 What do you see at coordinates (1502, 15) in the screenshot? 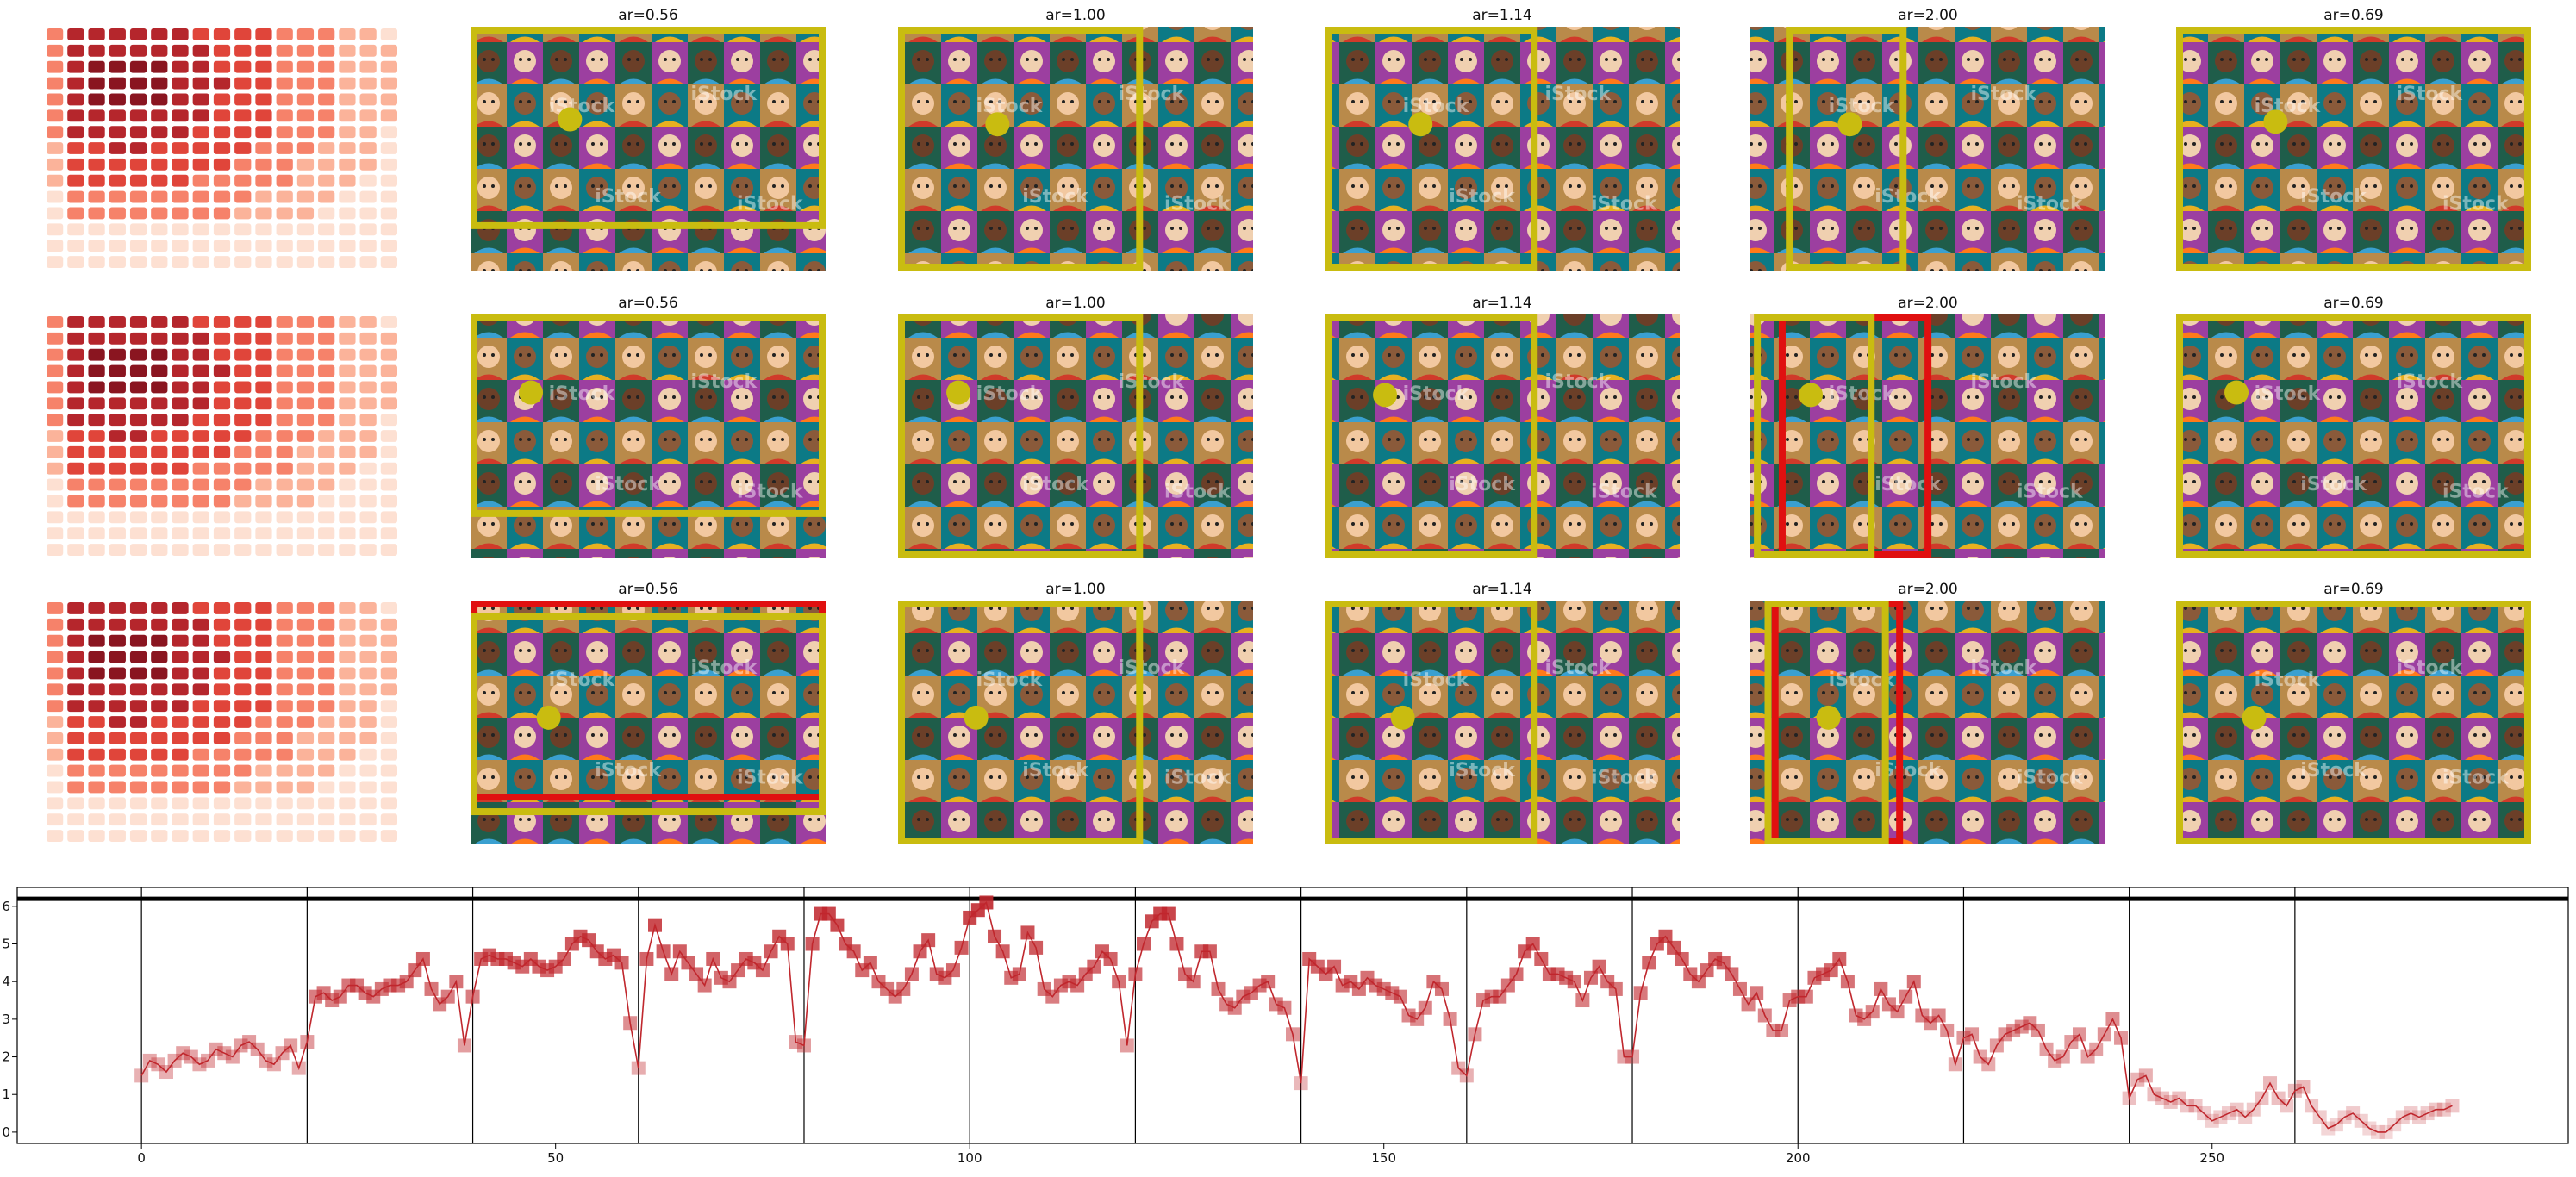
I see `panel-title: ar=1.14` at bounding box center [1502, 15].